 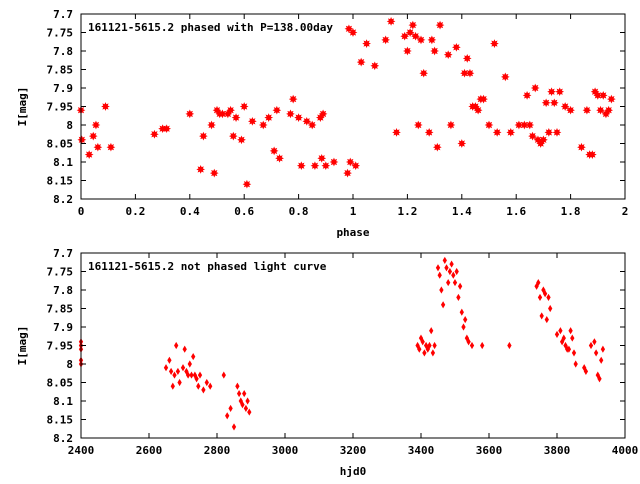 I want to click on unphased-chart-title: 161121-5615.2 not phased light curve, so click(x=207, y=266).